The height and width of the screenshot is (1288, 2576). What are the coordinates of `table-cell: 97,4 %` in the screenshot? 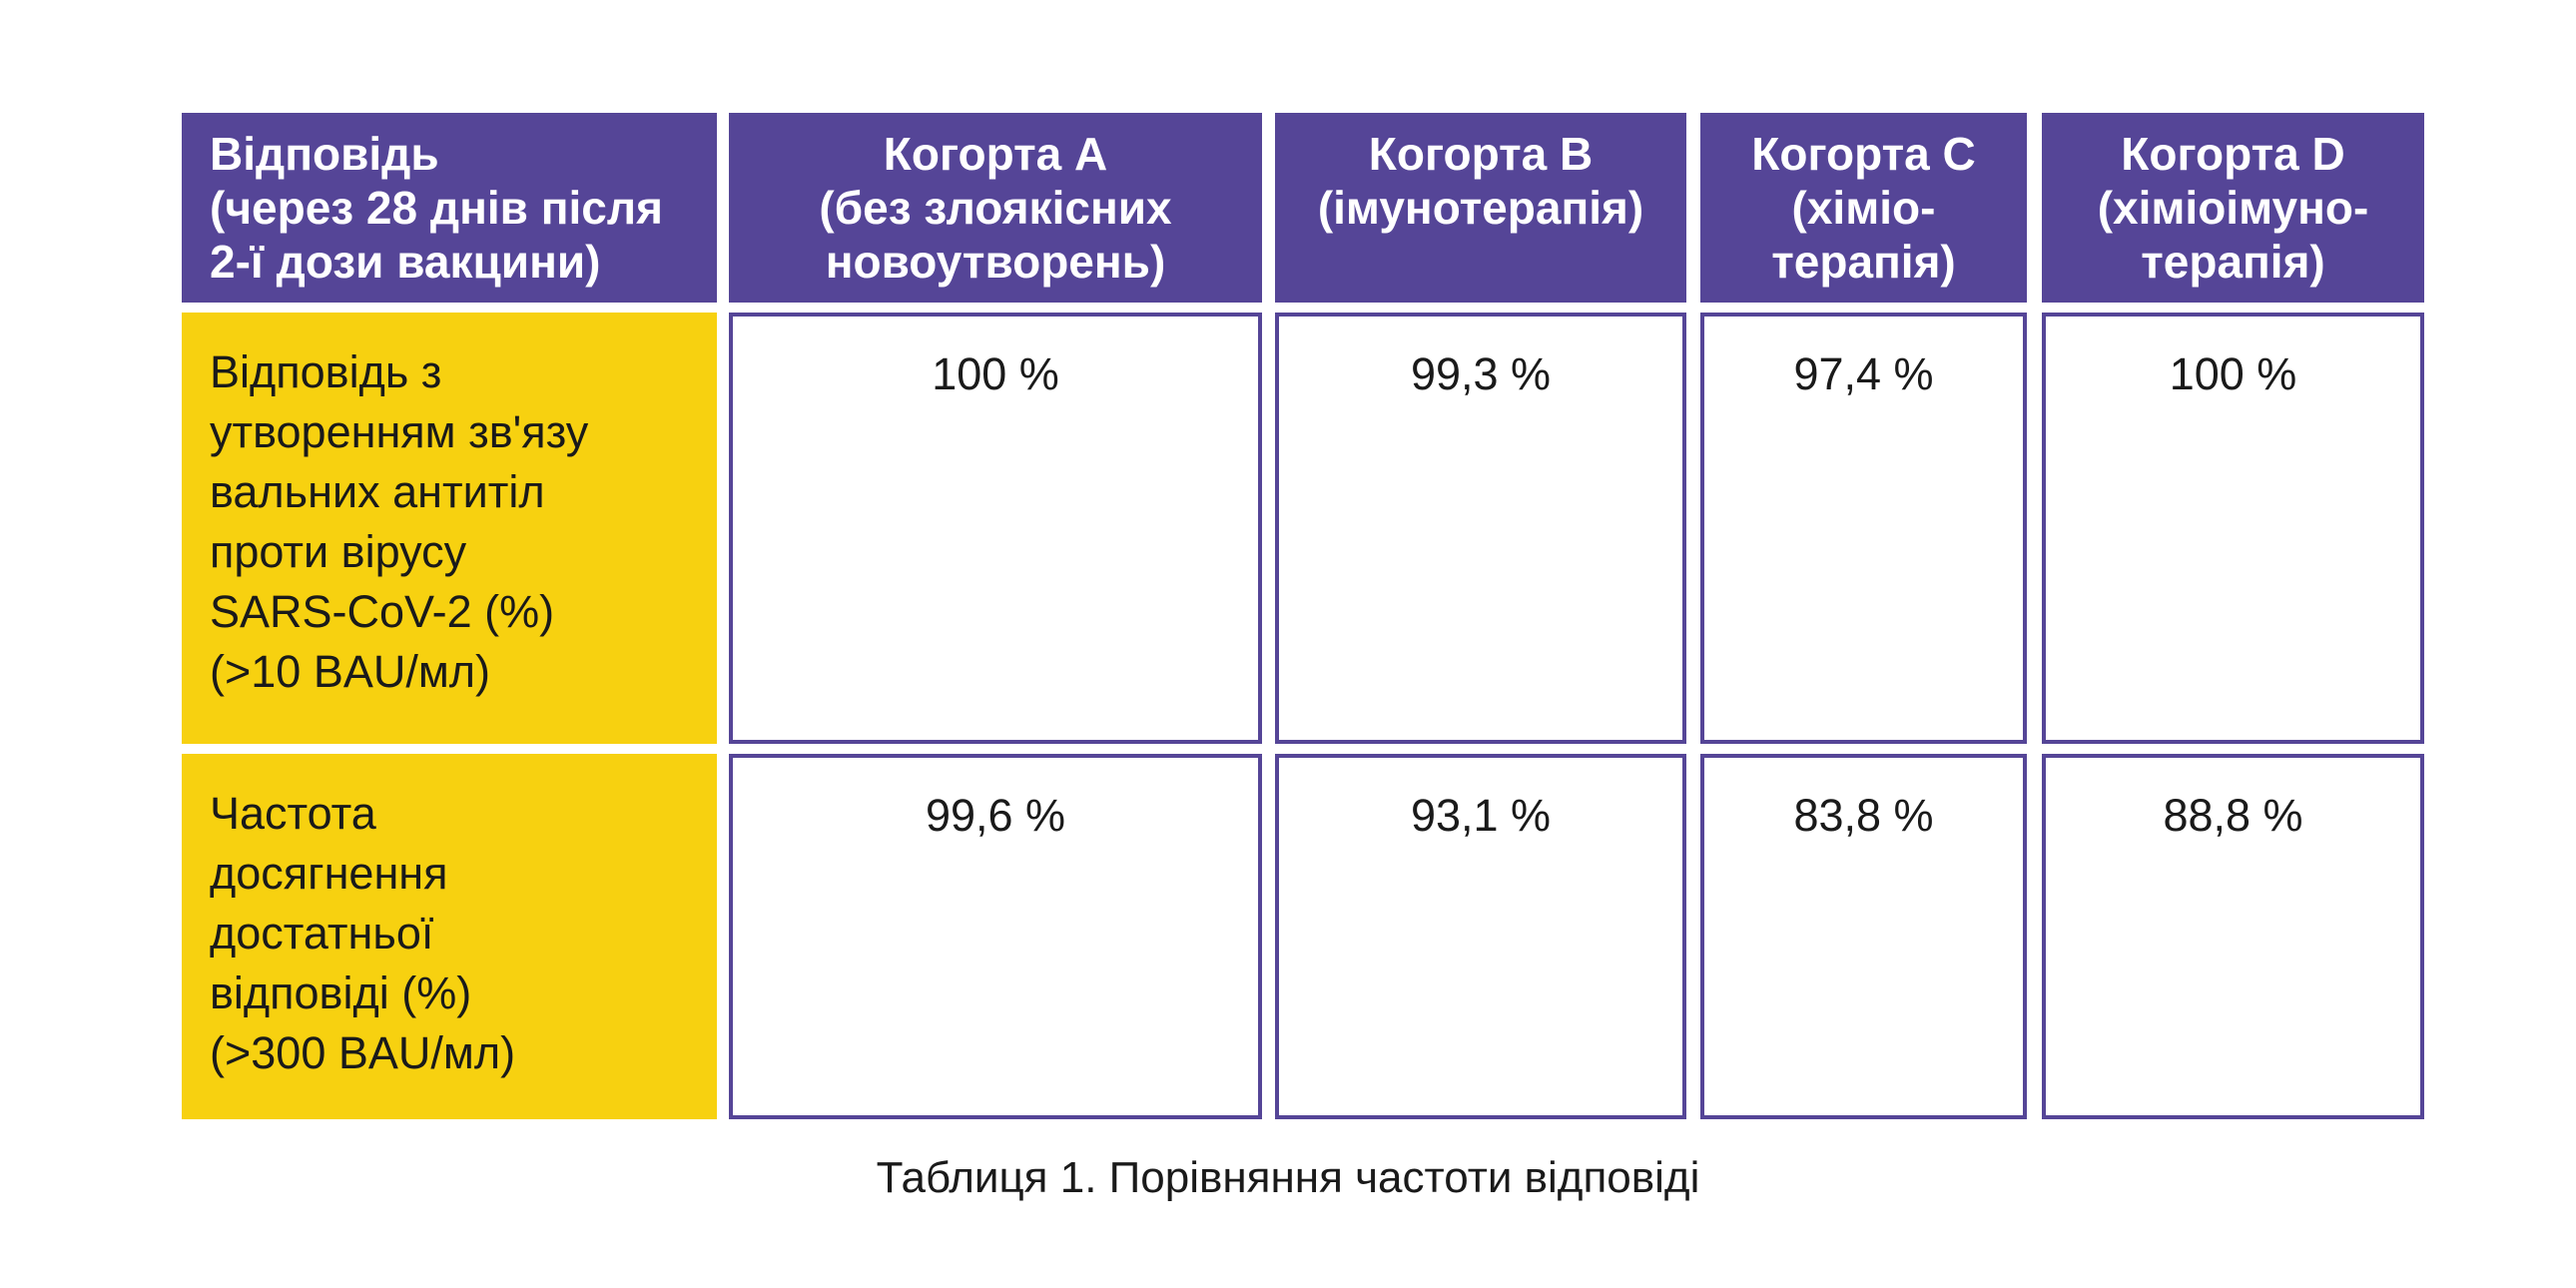 It's located at (1863, 528).